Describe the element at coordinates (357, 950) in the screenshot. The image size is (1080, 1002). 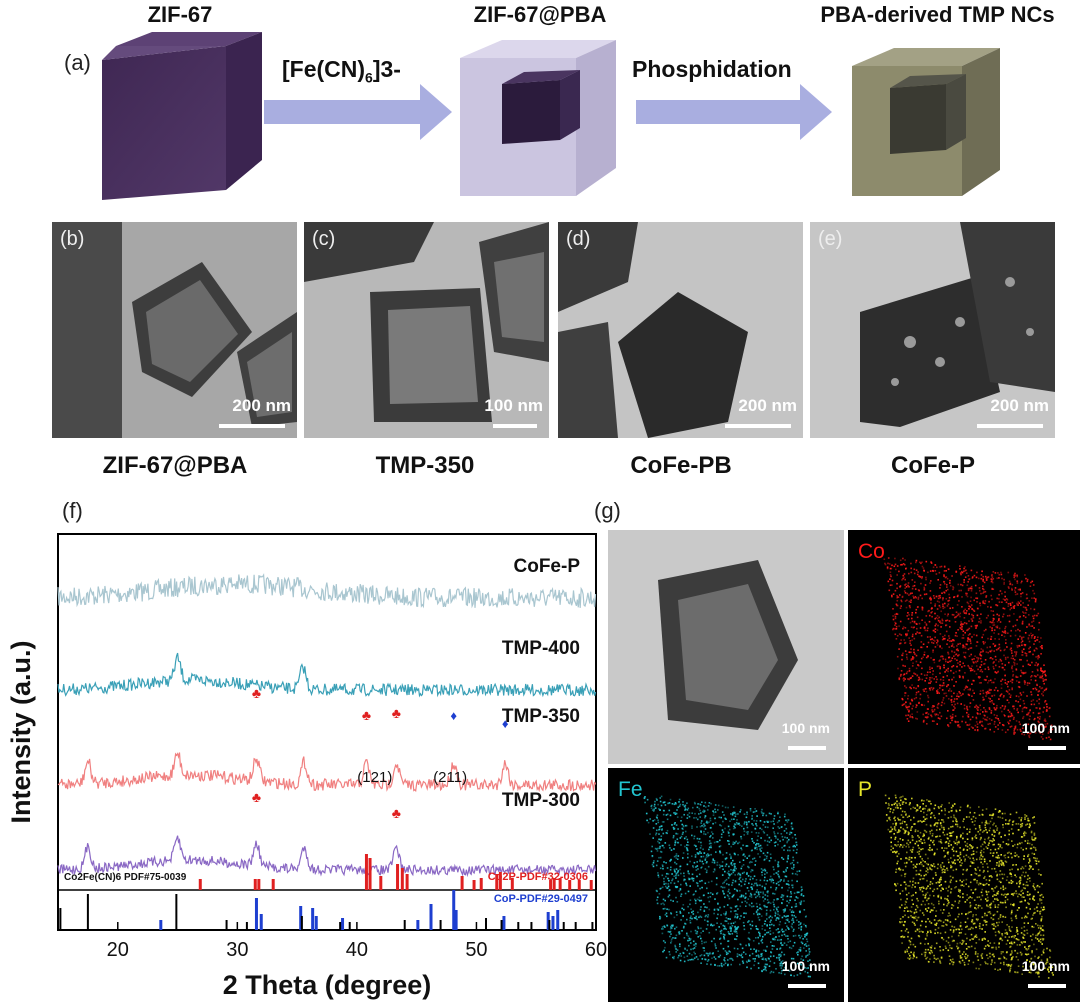
I see `x-tick-label: 40` at that location.